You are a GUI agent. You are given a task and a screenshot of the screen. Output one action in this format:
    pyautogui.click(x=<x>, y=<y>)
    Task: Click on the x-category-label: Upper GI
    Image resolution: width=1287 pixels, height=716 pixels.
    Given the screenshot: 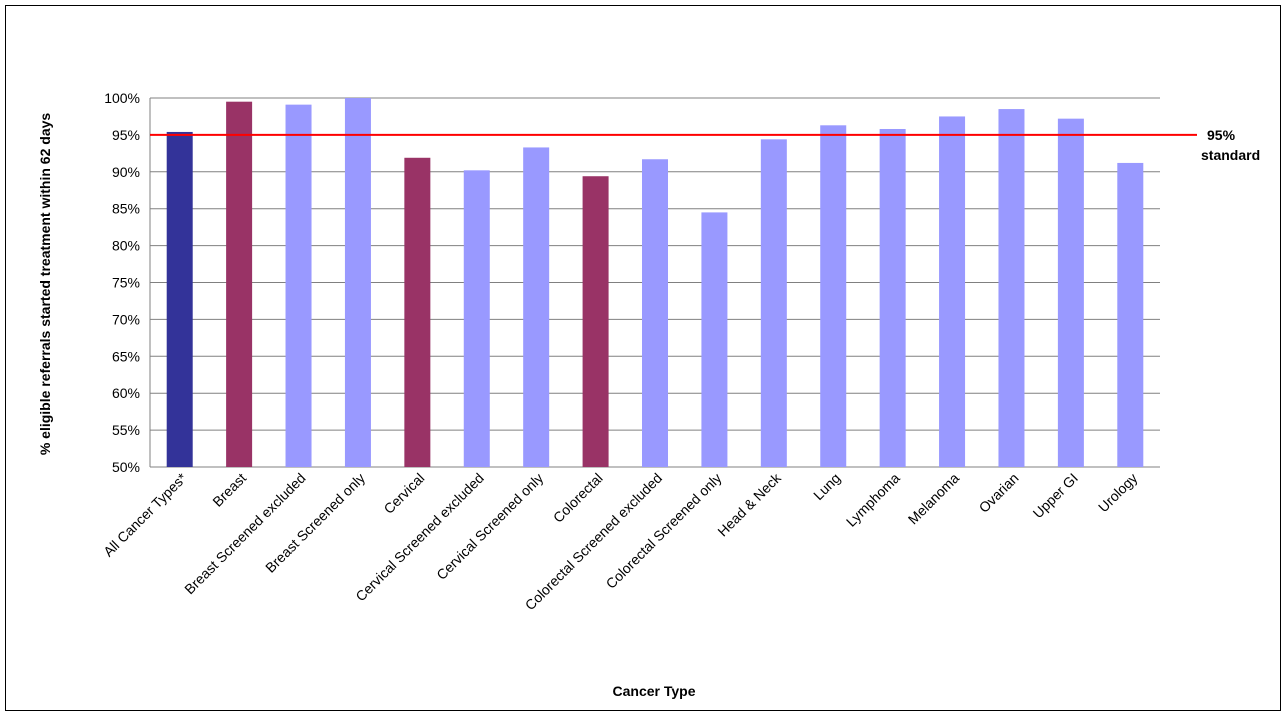 What is the action you would take?
    pyautogui.click(x=1055, y=495)
    